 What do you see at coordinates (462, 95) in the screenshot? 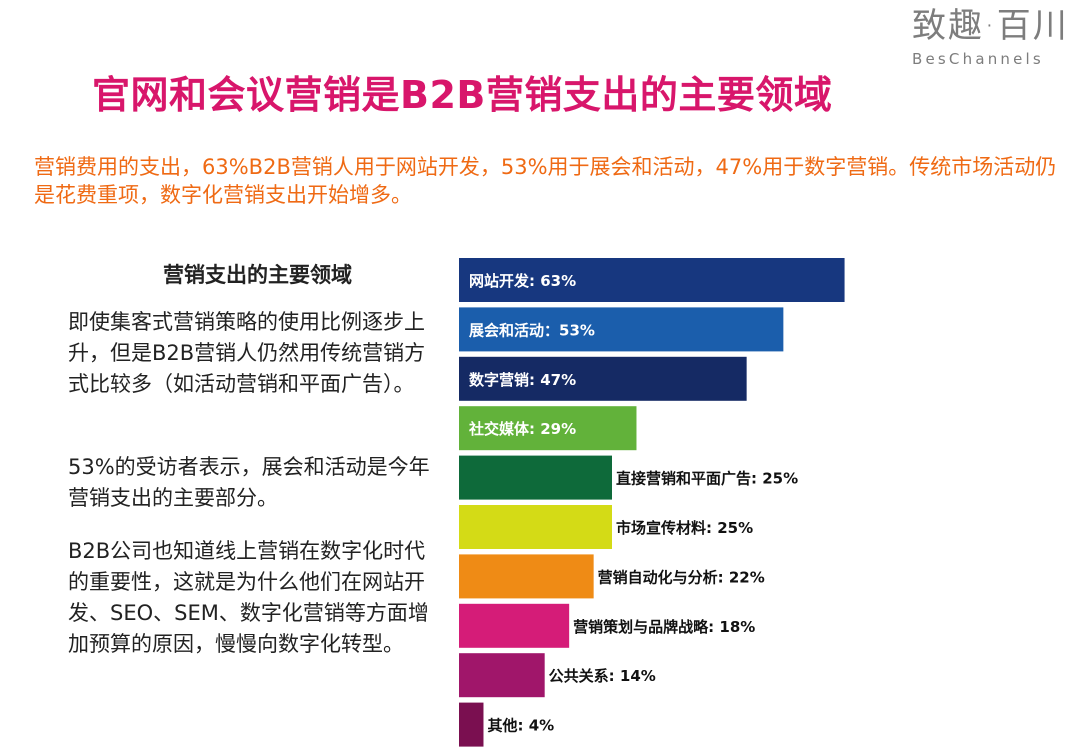
I see `page-title: 官网和会议营销是B2B营销支出的主要领域` at bounding box center [462, 95].